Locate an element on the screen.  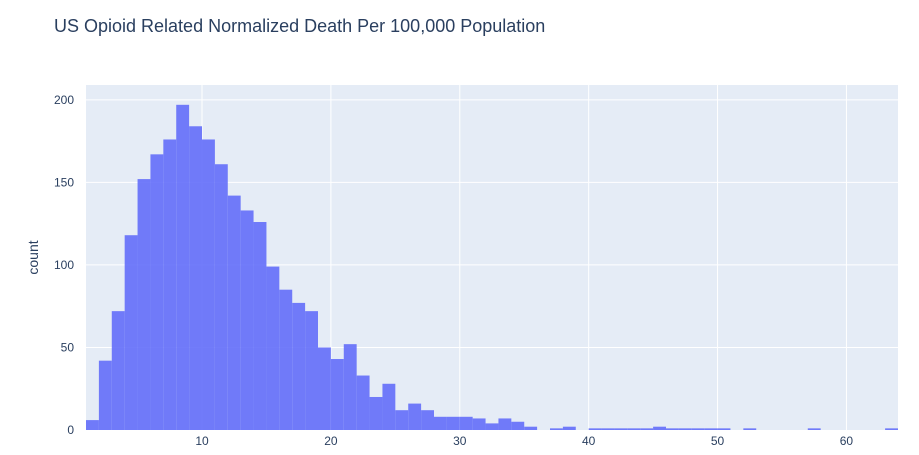
y-tick-label: 50 is located at coordinates (68, 347).